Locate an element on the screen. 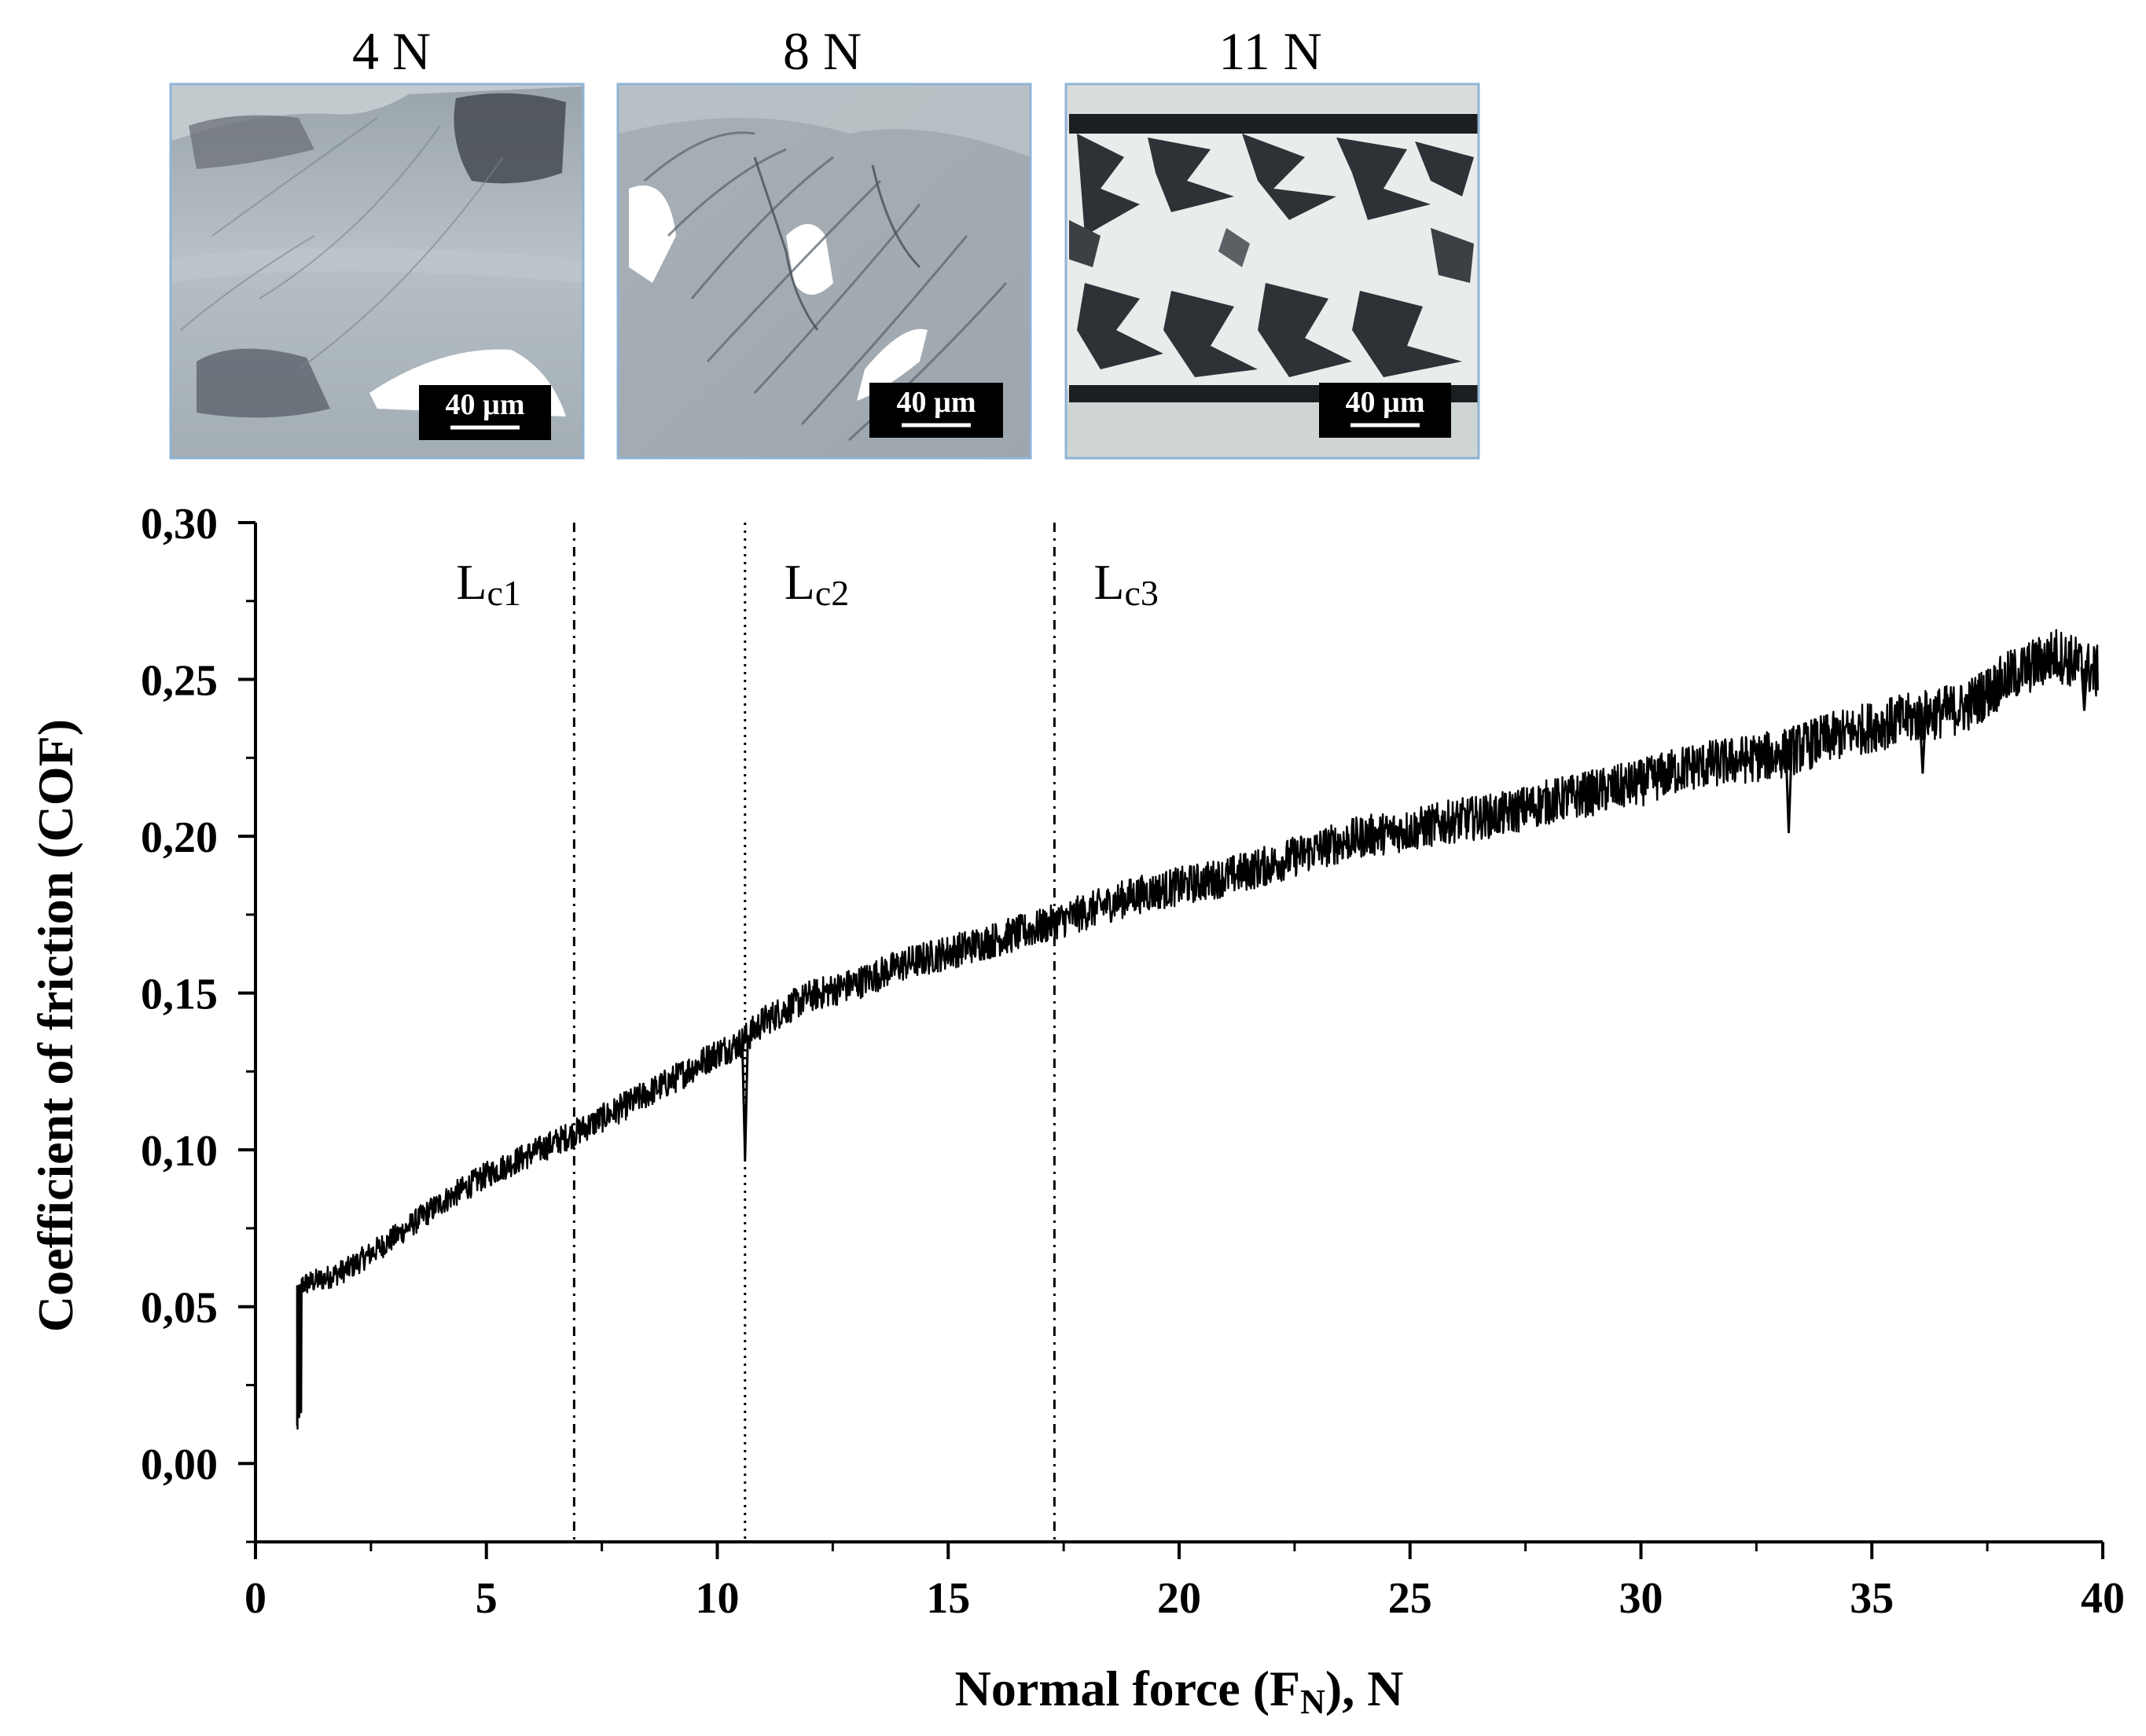  x-tick-label: 40 is located at coordinates (2103, 1598).